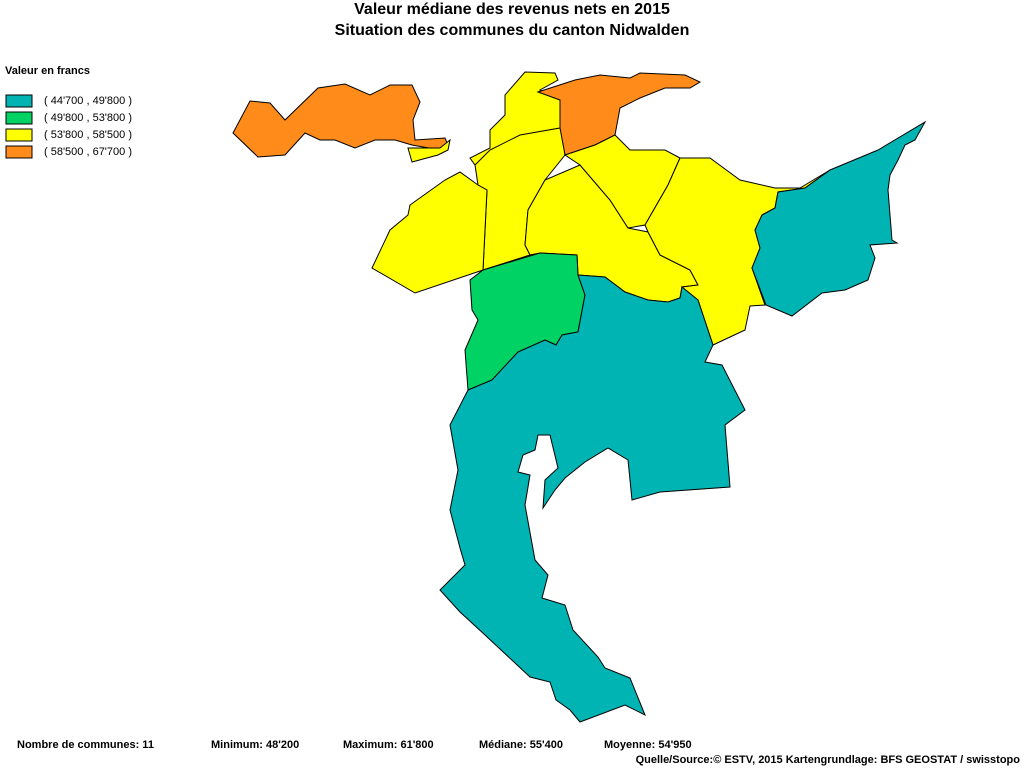 This screenshot has width=1024, height=768. I want to click on stat: Maximum: 61'800, so click(388, 745).